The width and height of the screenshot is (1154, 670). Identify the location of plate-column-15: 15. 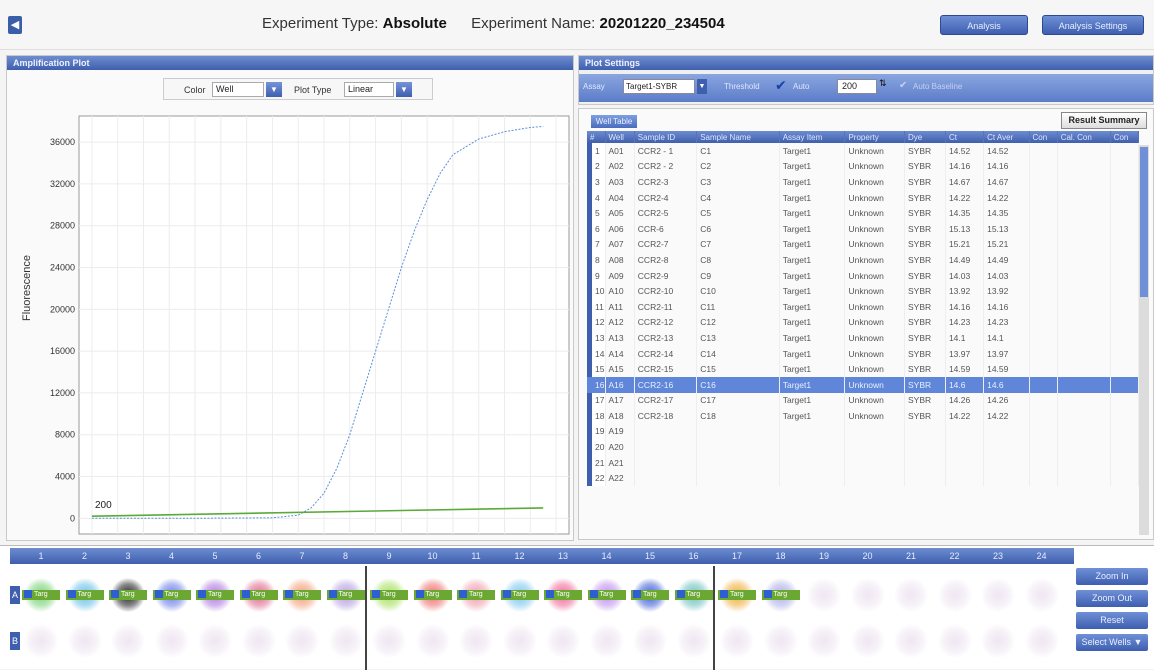
(649, 556).